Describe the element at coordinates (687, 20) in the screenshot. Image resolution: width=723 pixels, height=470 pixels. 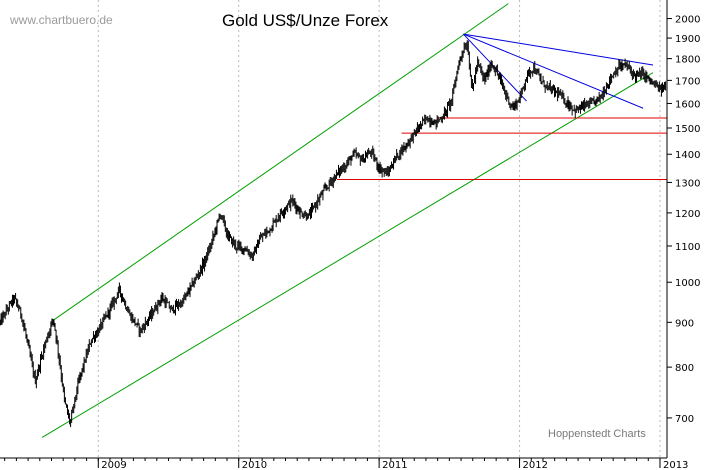
I see `y-tick-label-2000: 2000` at that location.